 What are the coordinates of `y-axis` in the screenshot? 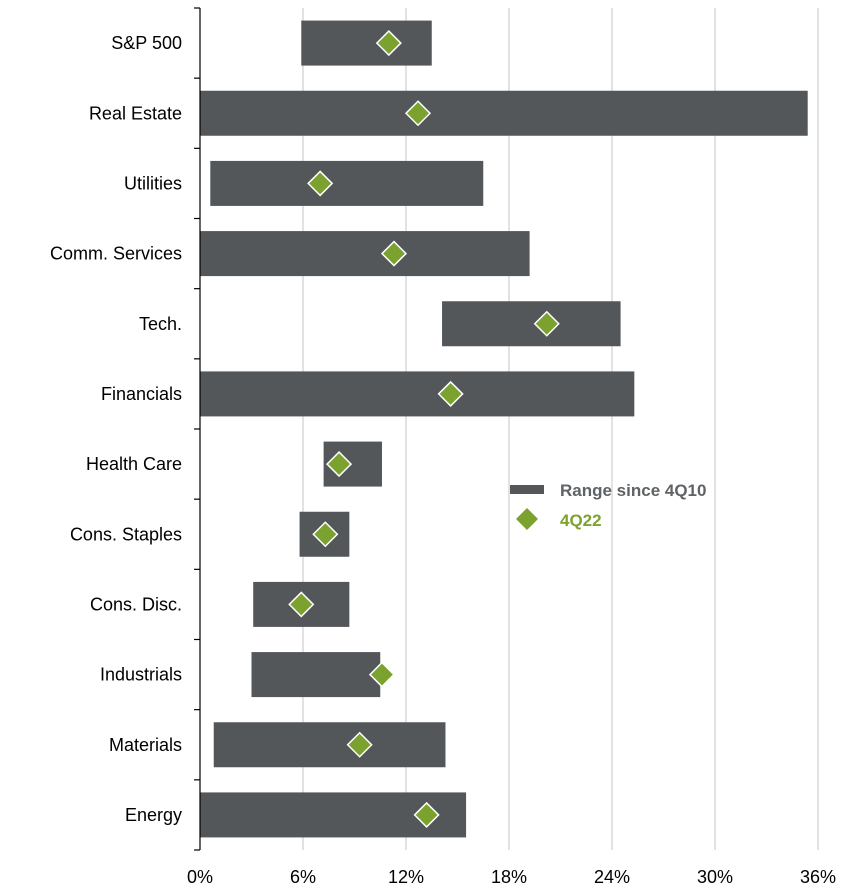 It's located at (197, 429).